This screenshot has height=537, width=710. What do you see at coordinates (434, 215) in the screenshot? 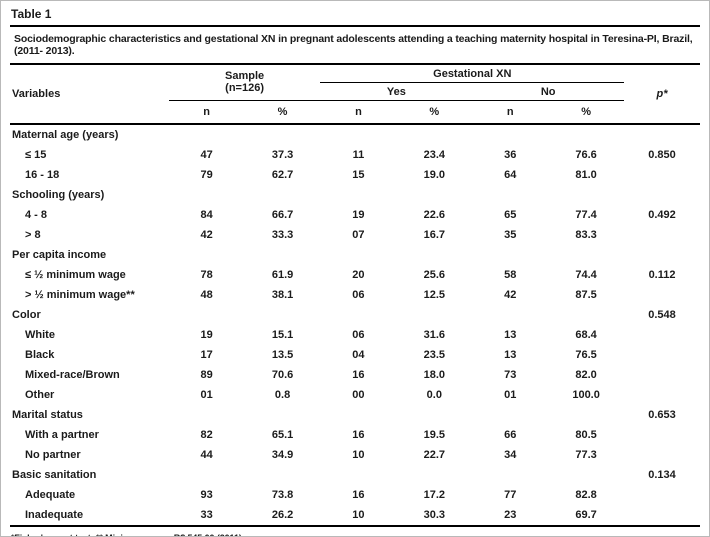
I see `cell-yes-pct: 22.6` at bounding box center [434, 215].